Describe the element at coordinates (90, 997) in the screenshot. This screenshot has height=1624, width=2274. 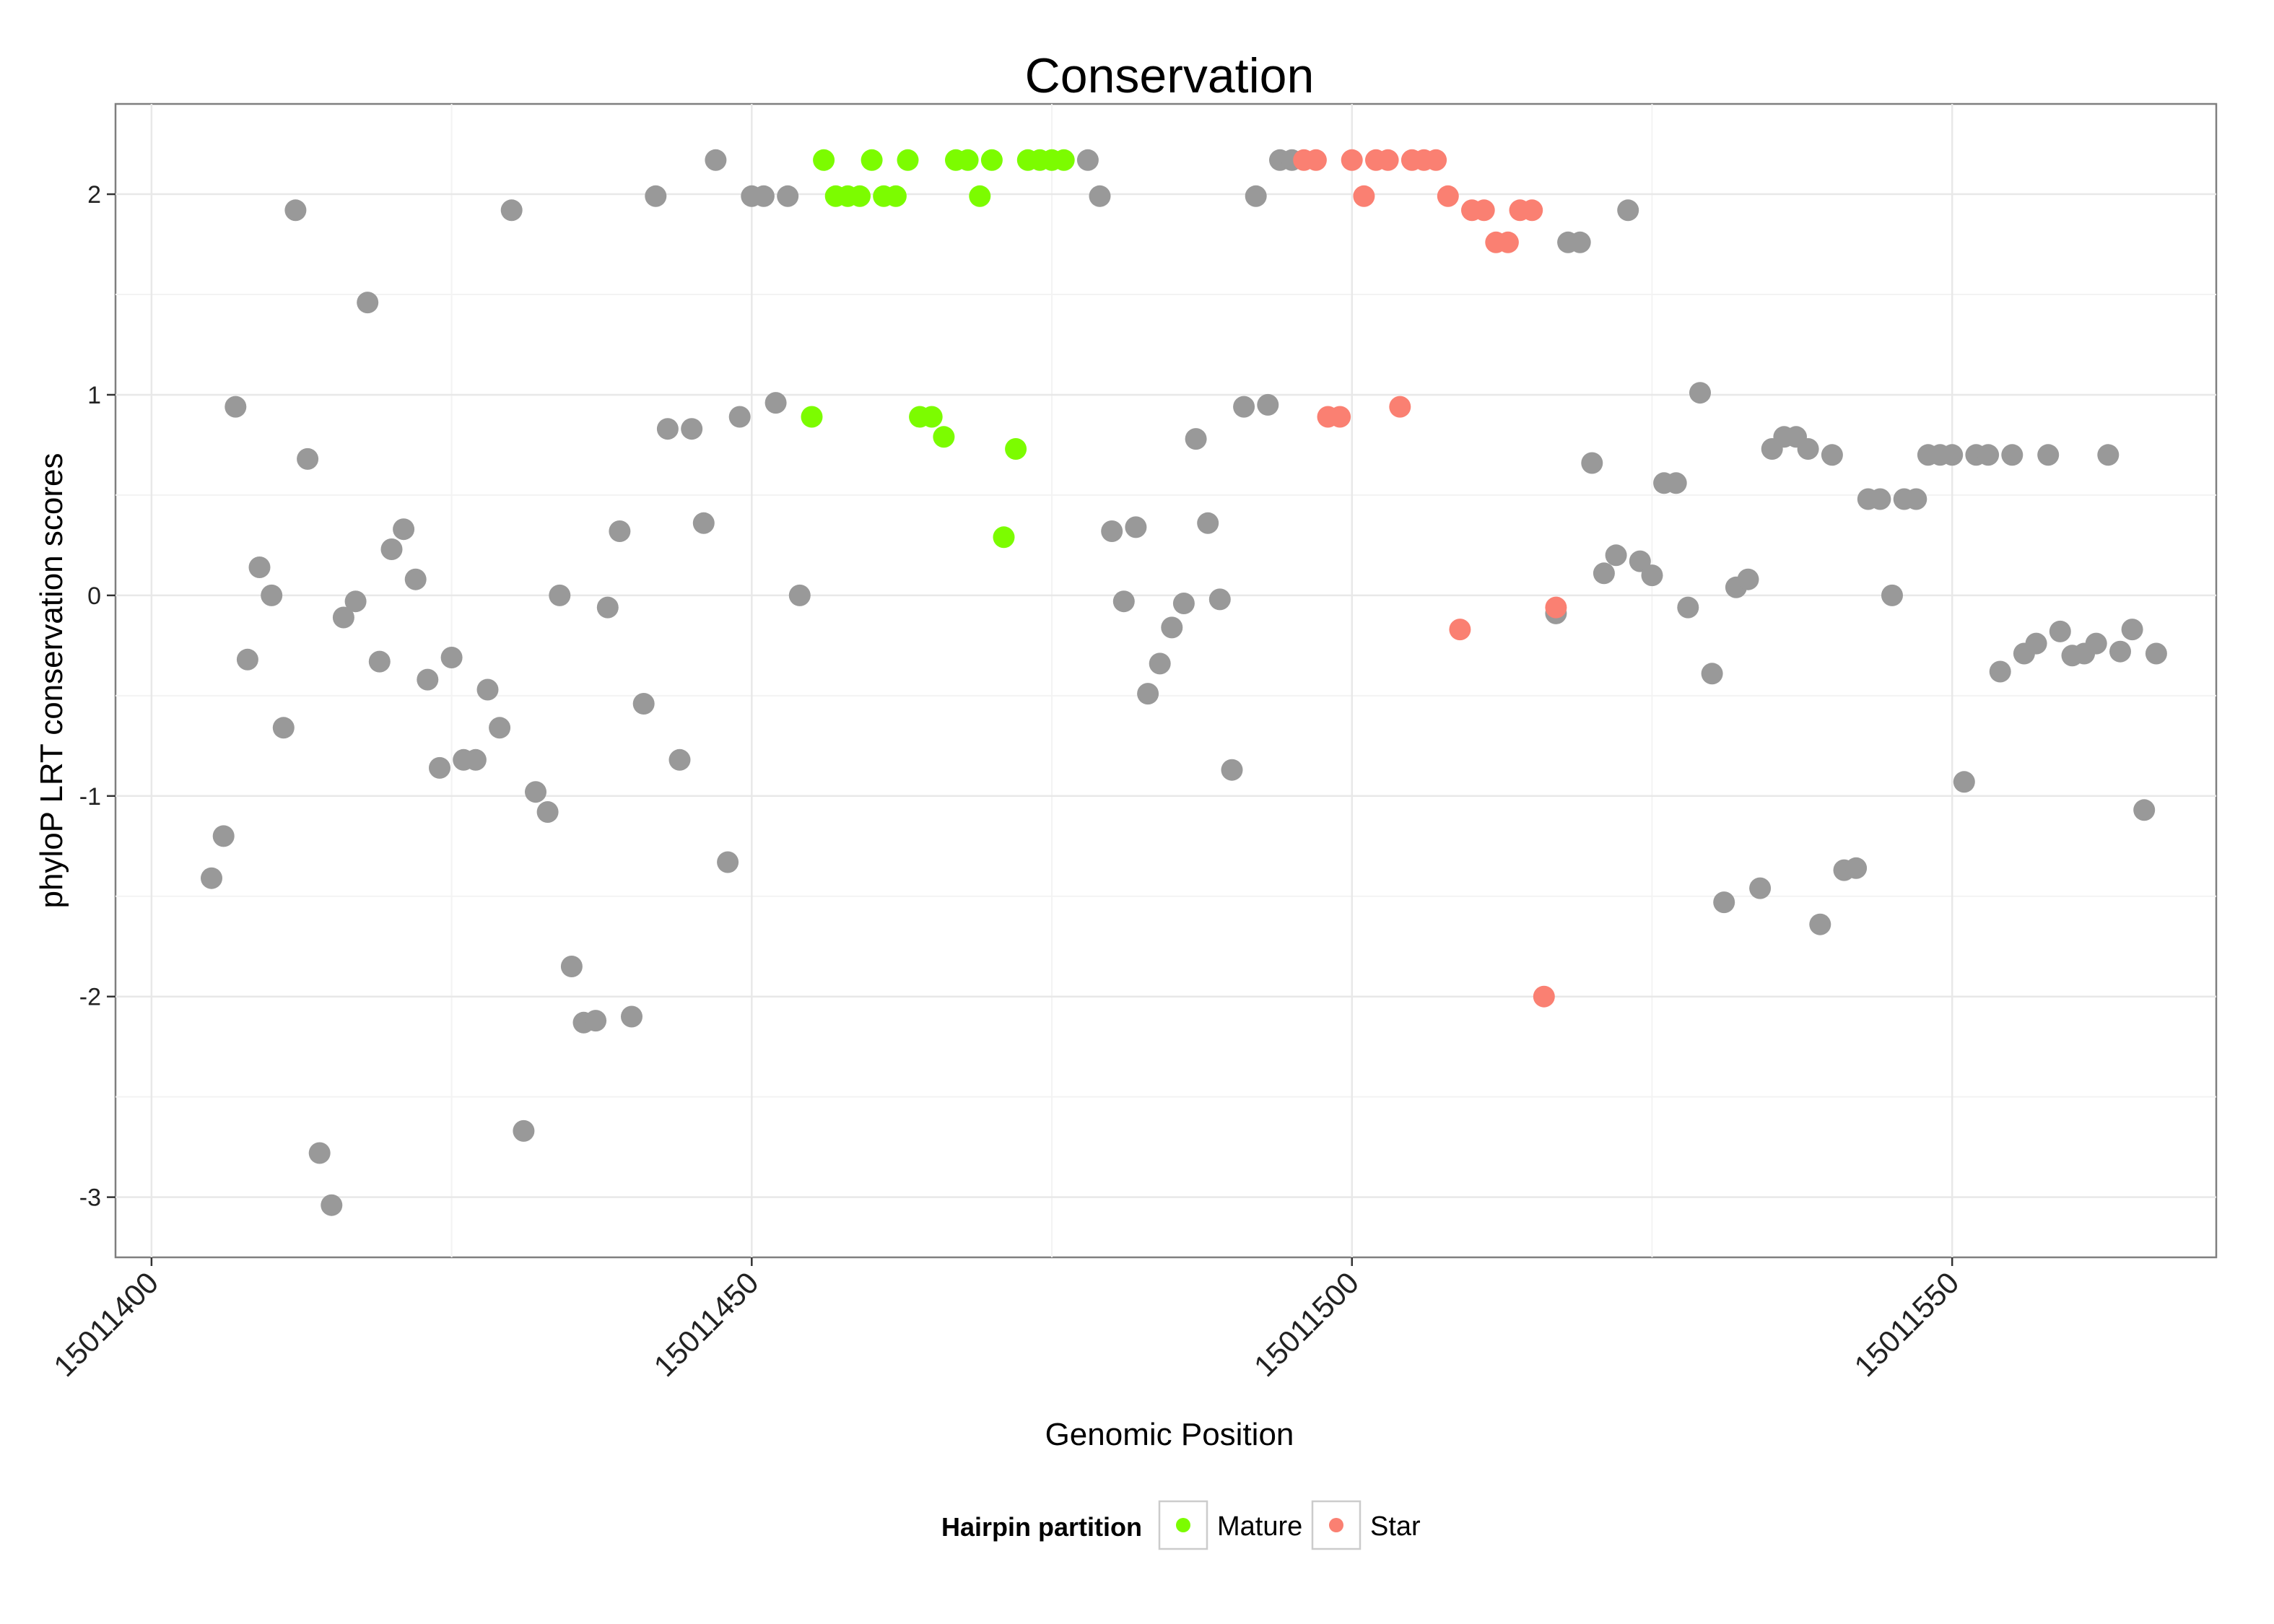
I see `y-tick-label: -2` at that location.